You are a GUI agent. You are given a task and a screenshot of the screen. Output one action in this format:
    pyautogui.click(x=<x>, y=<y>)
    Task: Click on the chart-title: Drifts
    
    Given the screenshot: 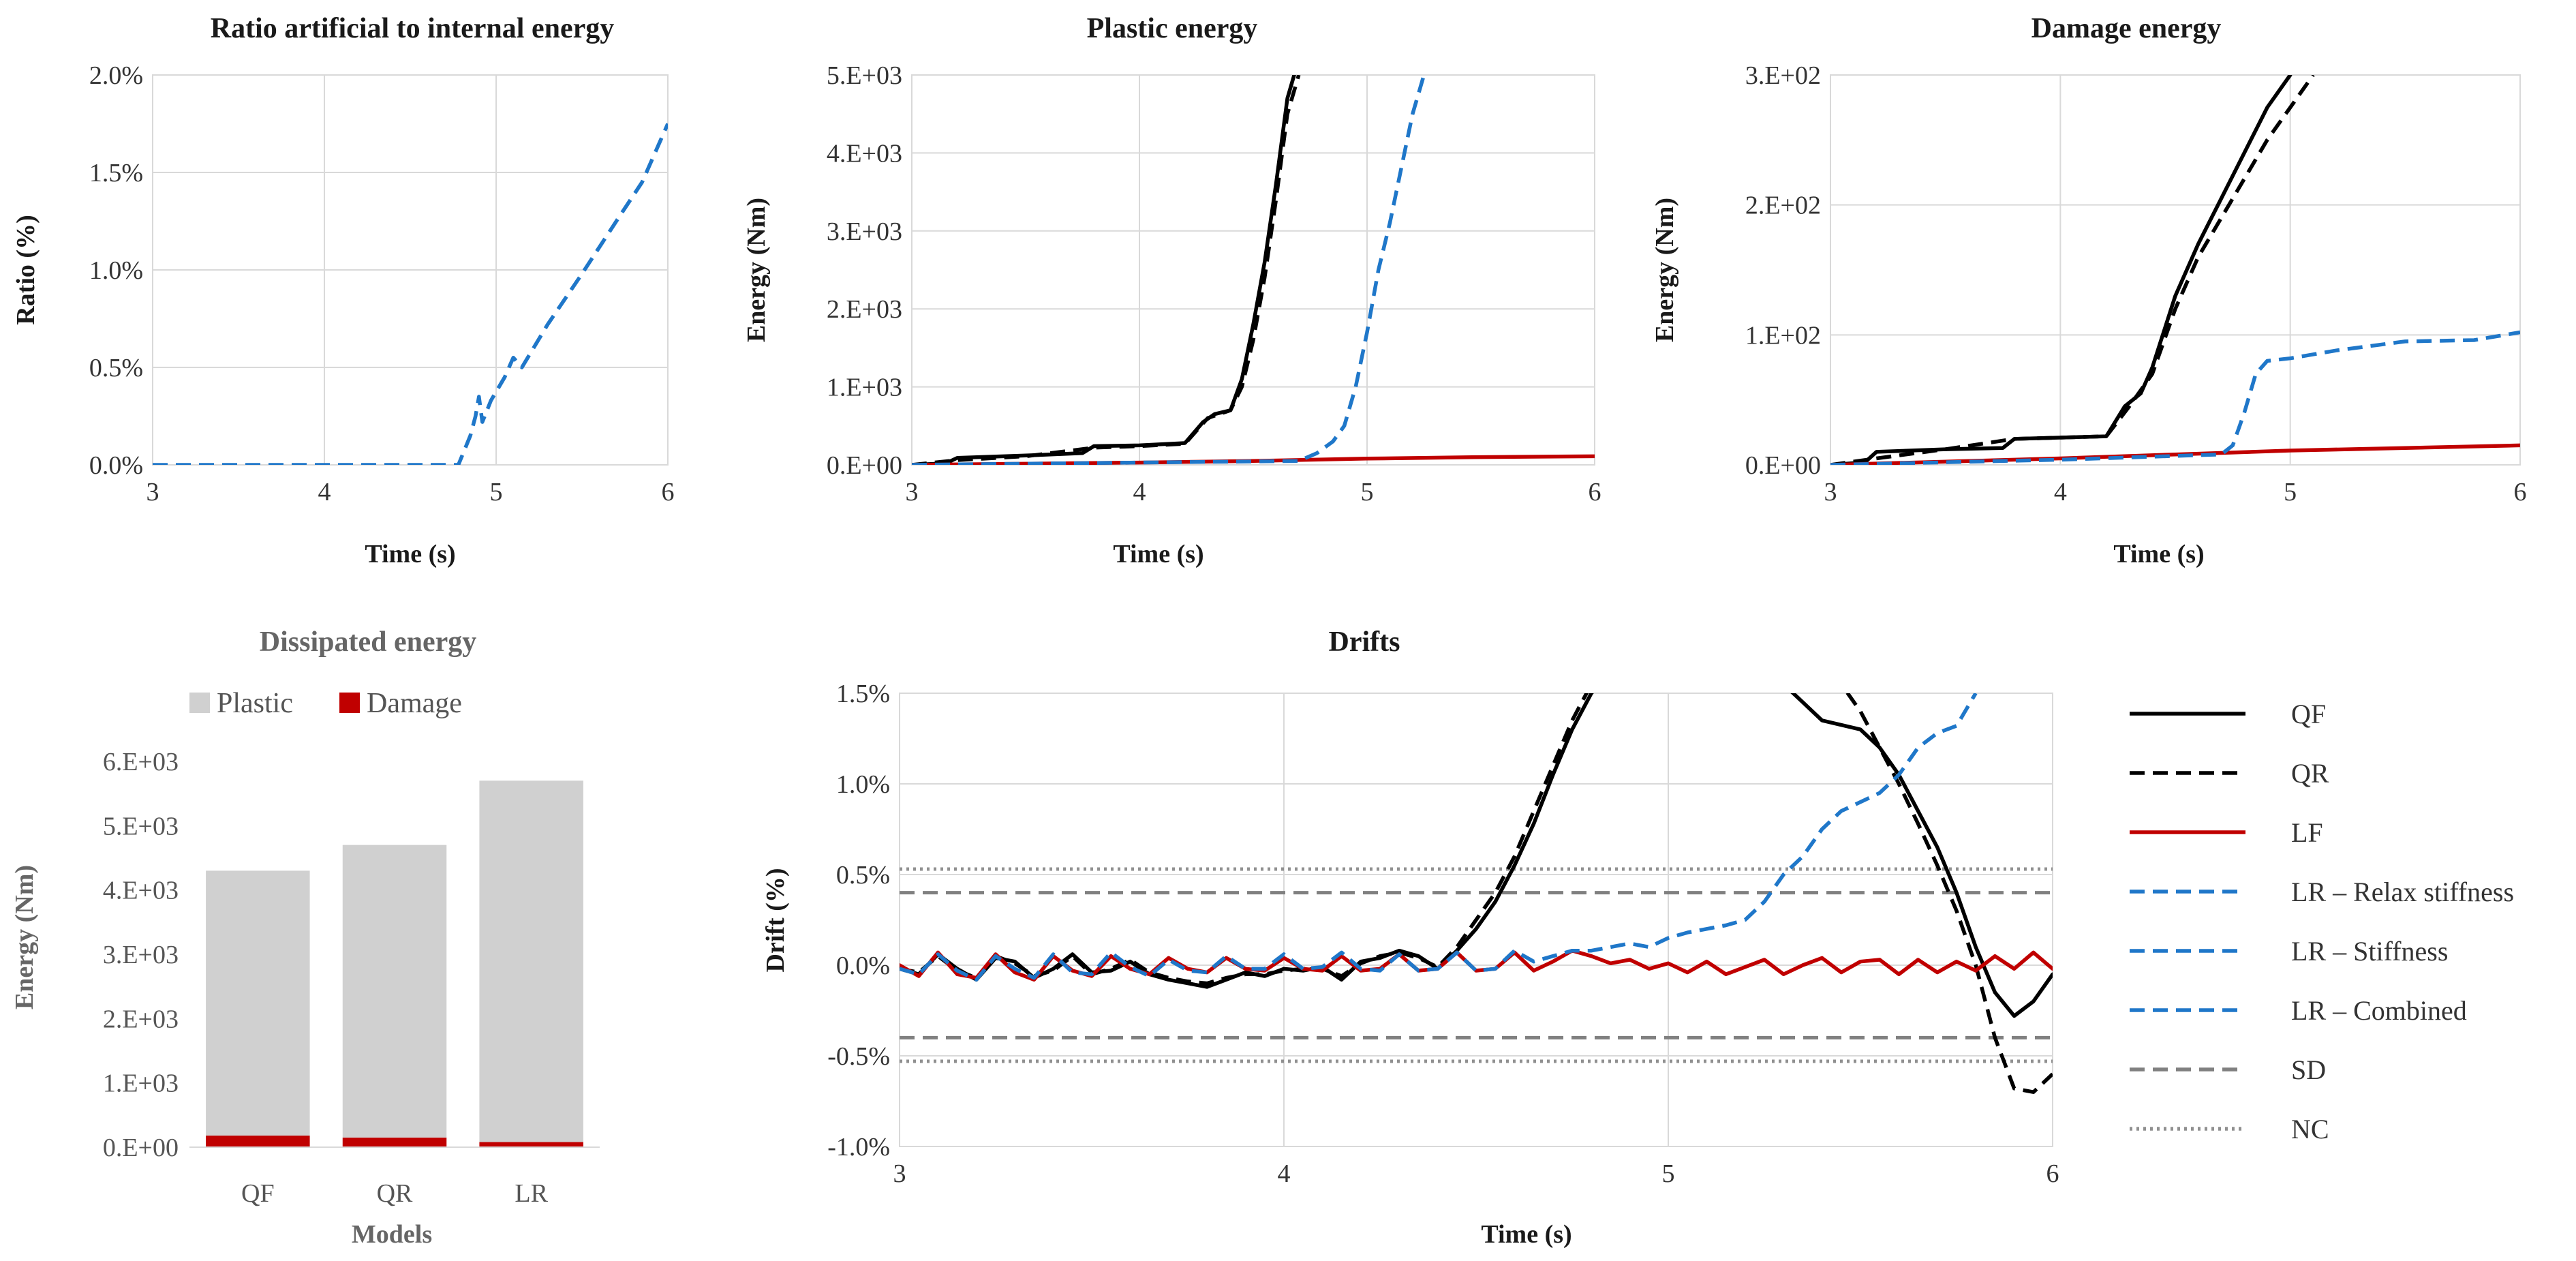 What is the action you would take?
    pyautogui.click(x=1364, y=642)
    